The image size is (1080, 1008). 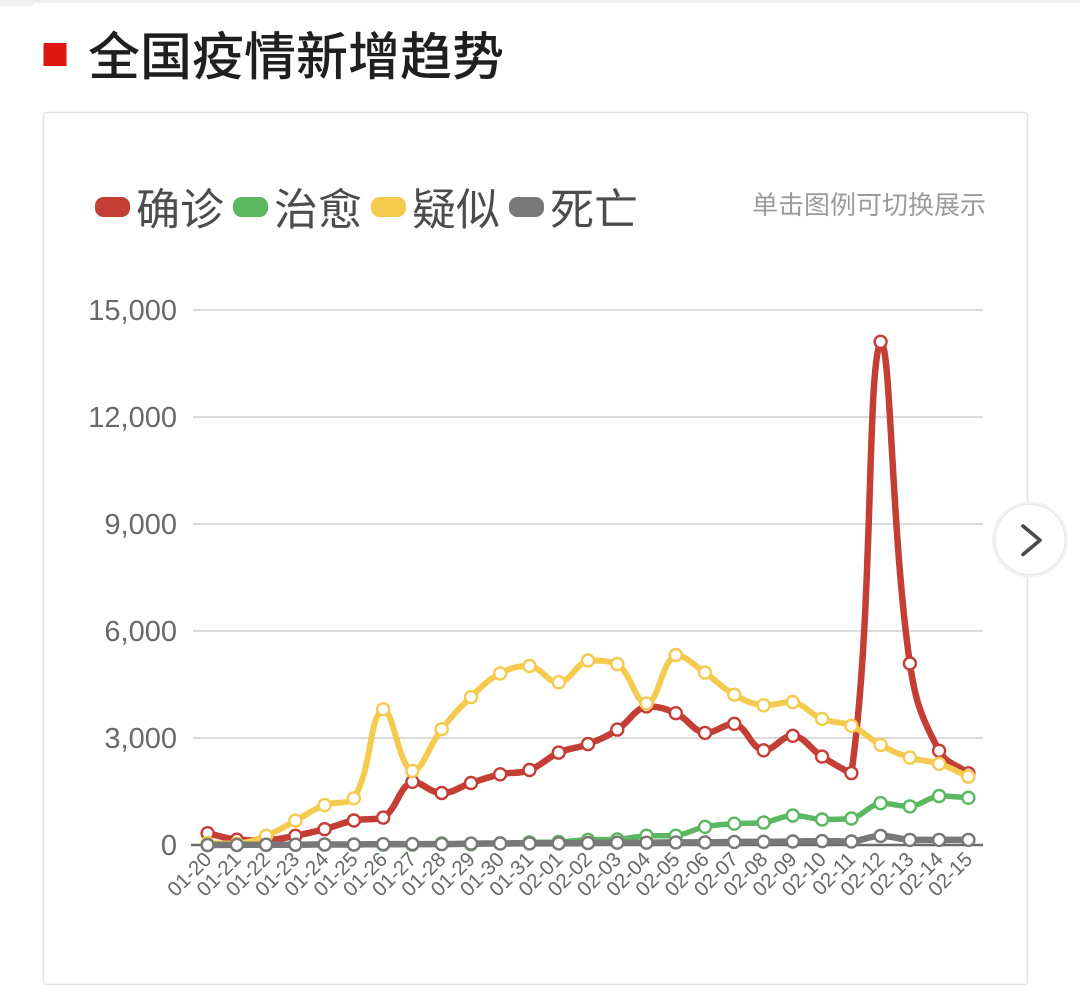 I want to click on svg-text: 0, so click(x=169, y=846).